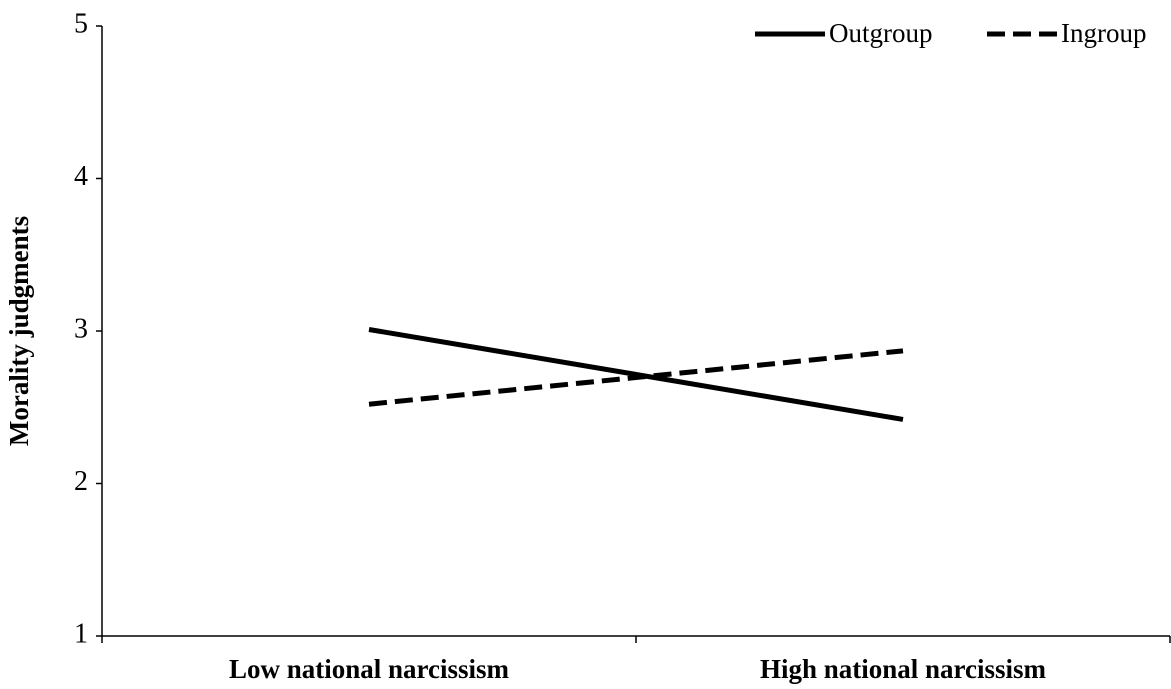  What do you see at coordinates (1103, 33) in the screenshot?
I see `legend-label: Ingroup` at bounding box center [1103, 33].